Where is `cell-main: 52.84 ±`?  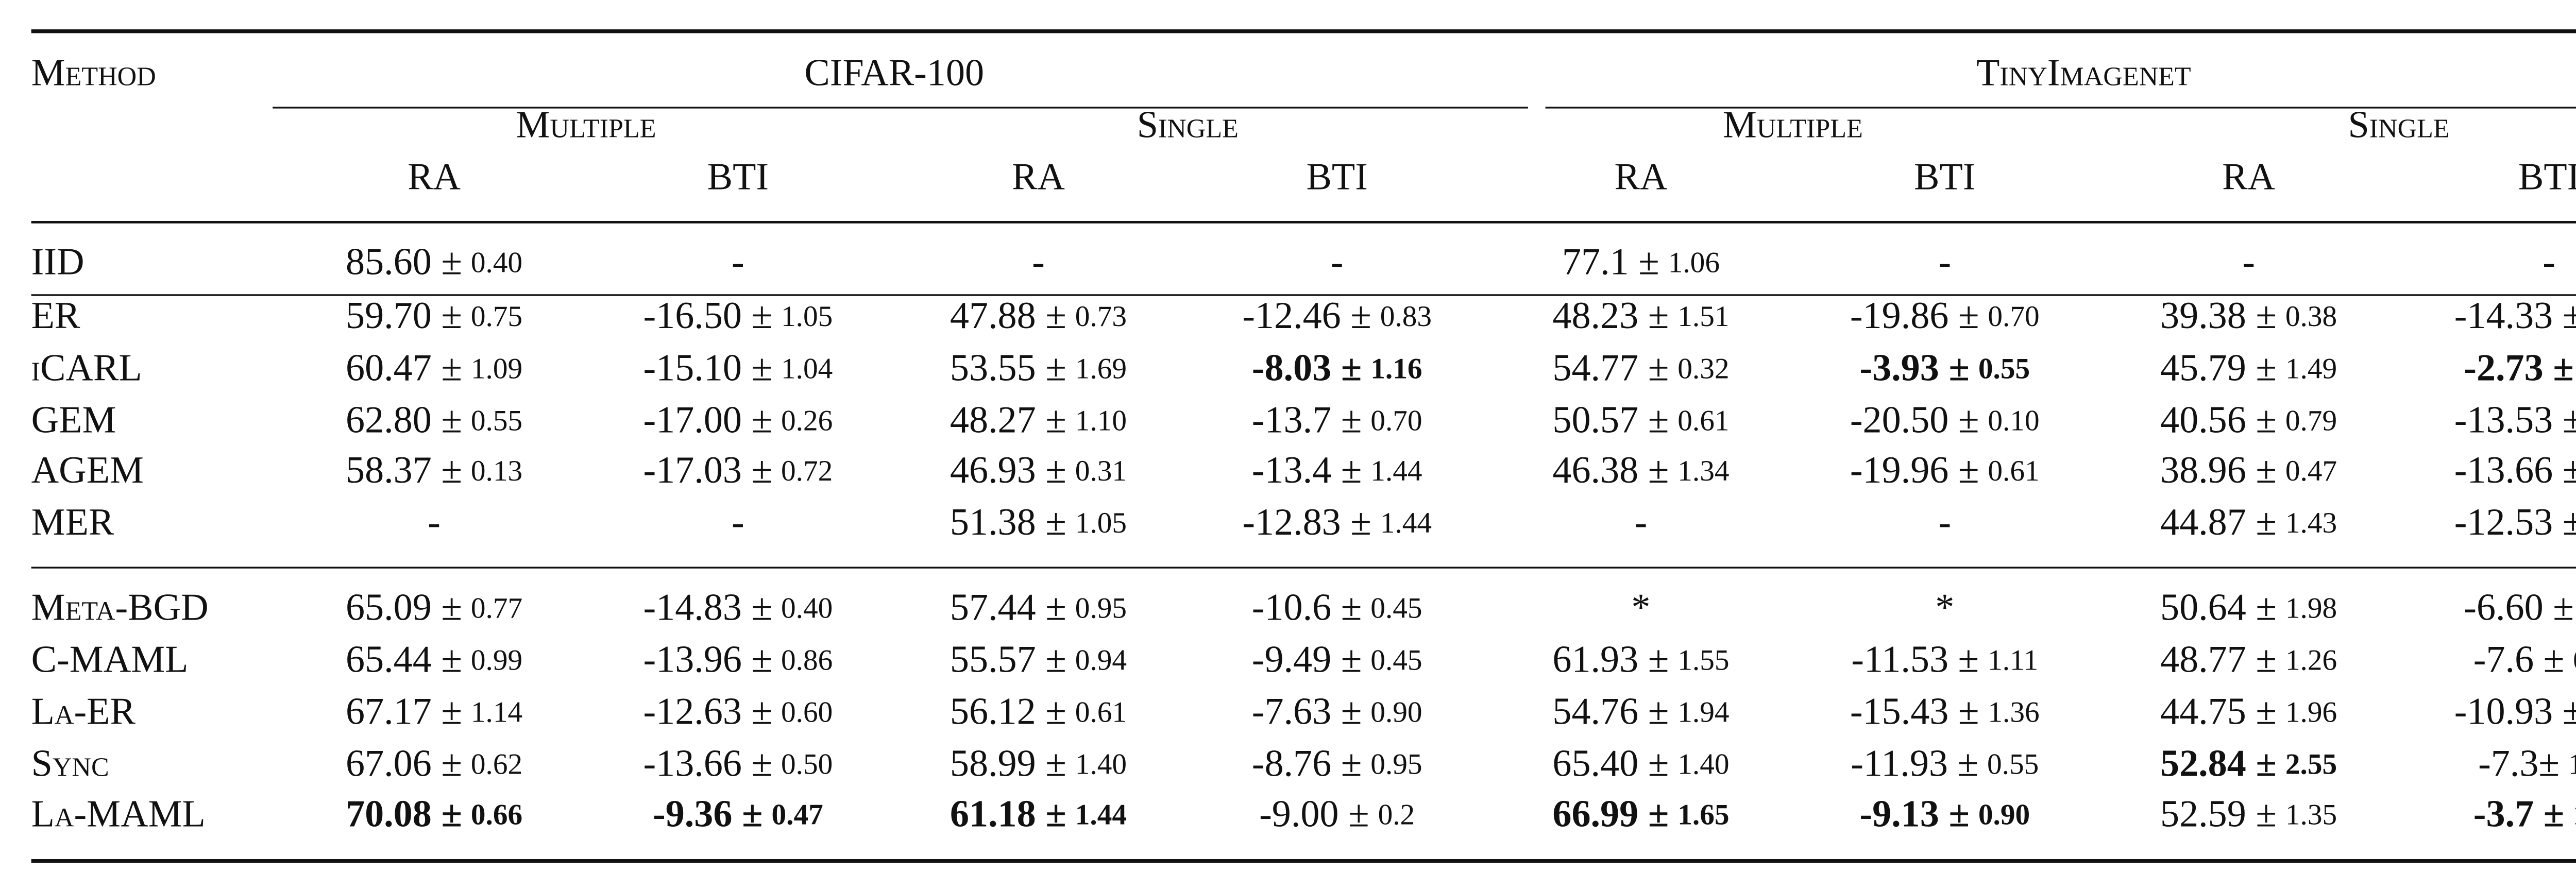
cell-main: 52.84 ± is located at coordinates (2218, 764).